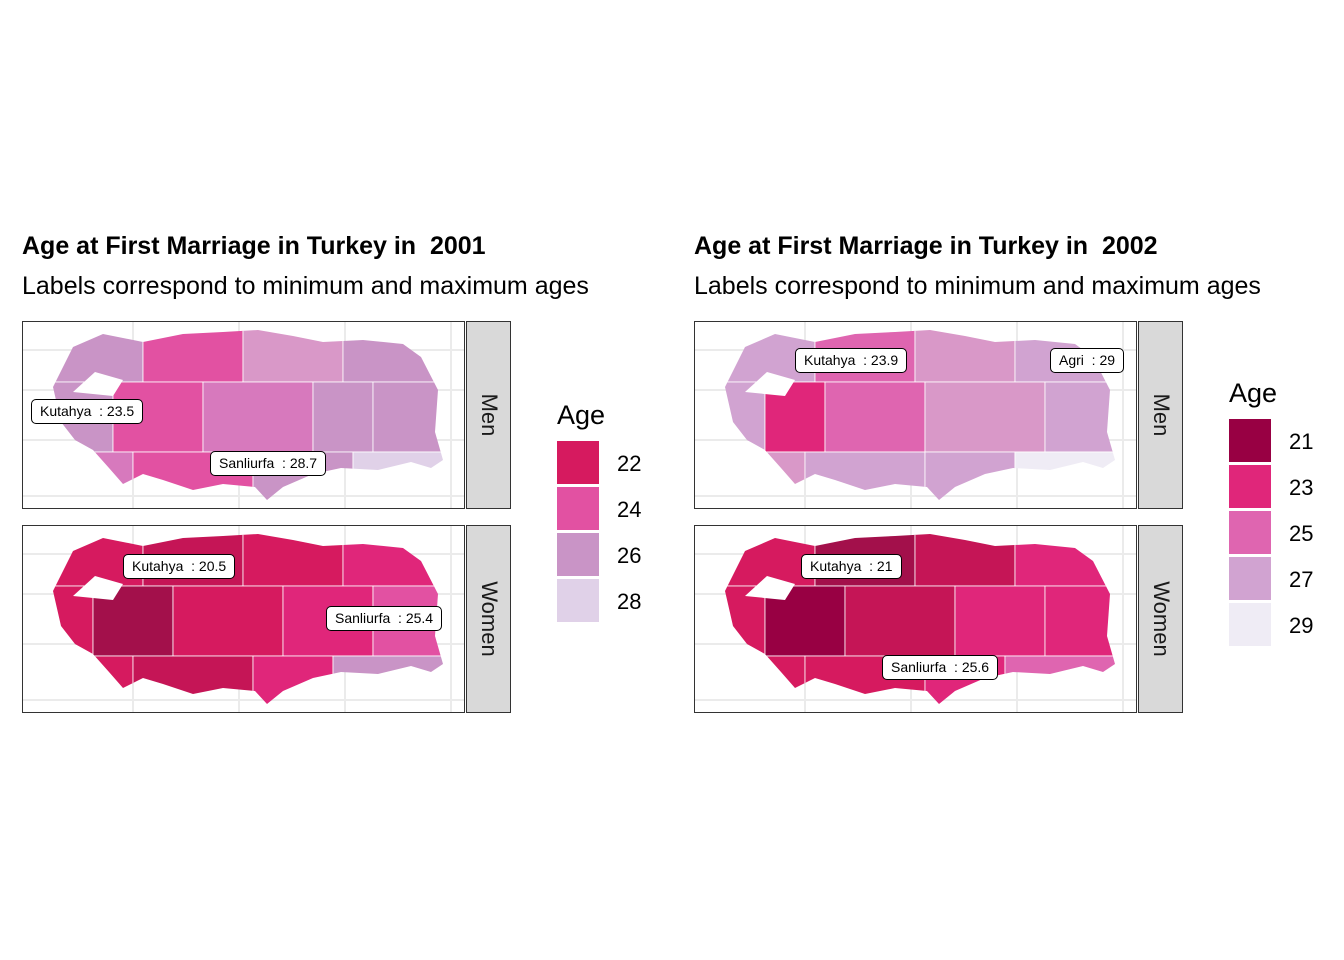 This screenshot has height=960, width=1344. I want to click on legend-item: 26, so click(599, 556).